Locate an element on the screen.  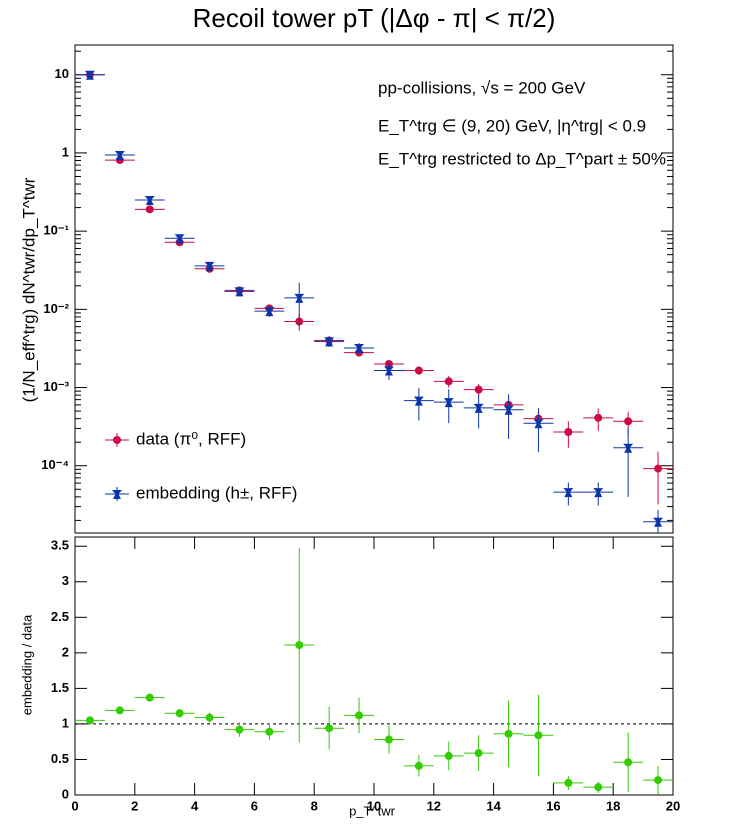
x-tick-label: 18 is located at coordinates (613, 805).